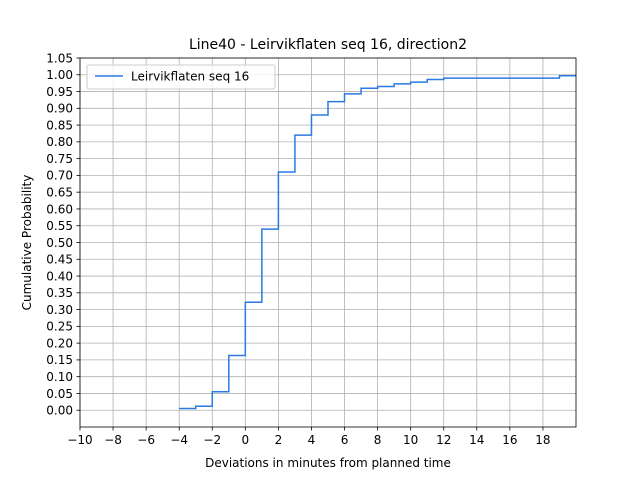  What do you see at coordinates (59, 327) in the screenshot?
I see `y-tick-label: 0.25` at bounding box center [59, 327].